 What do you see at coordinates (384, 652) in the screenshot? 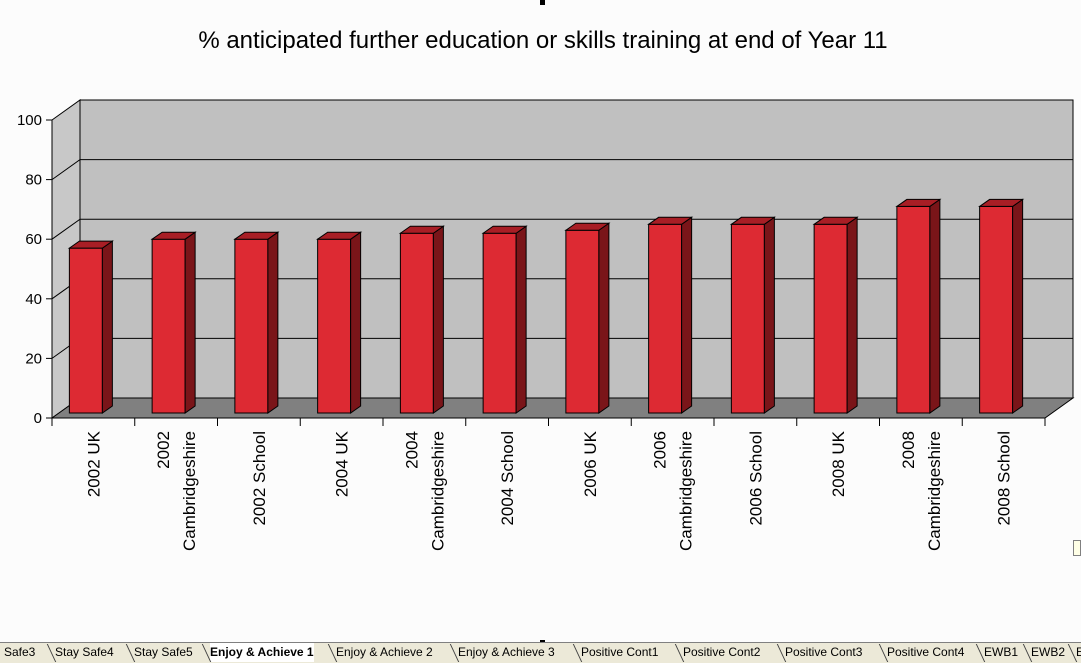
I see `sheet-tab-enjoy-achieve-2: Enjoy & Achieve 2` at bounding box center [384, 652].